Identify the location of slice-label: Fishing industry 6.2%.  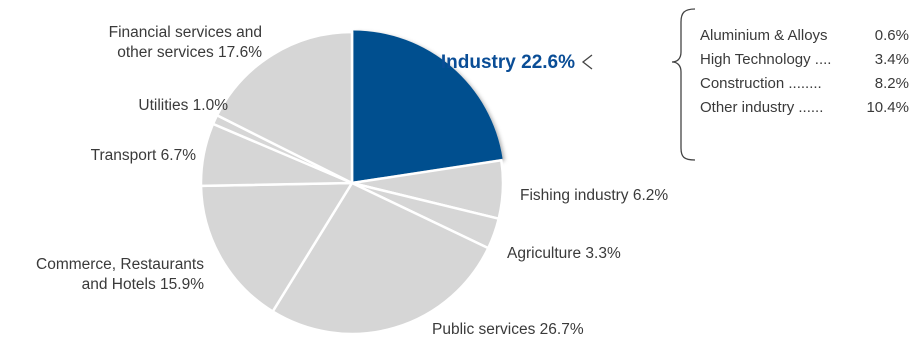
(594, 195).